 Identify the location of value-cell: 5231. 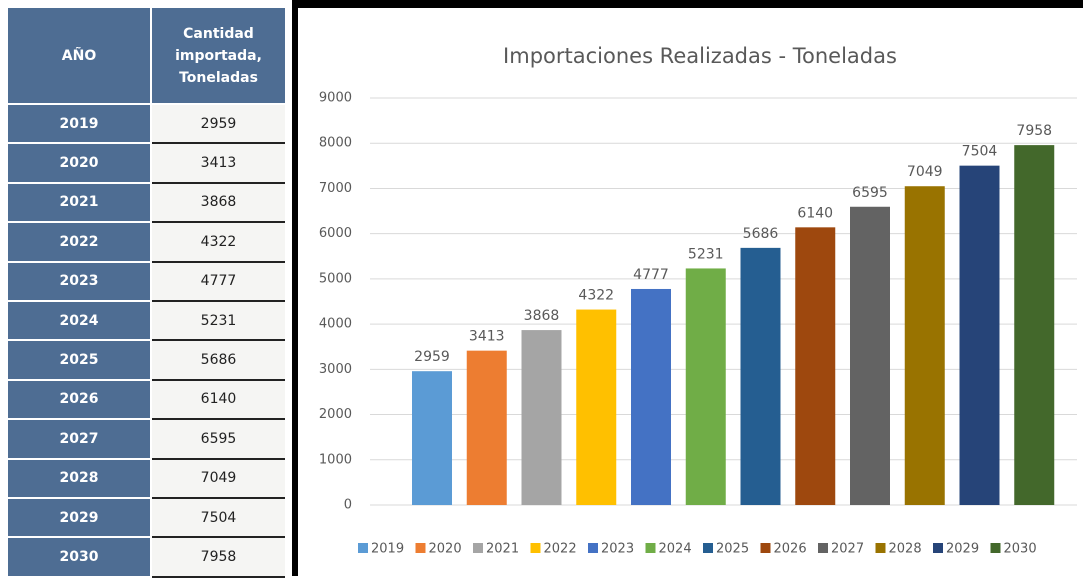
(218, 322).